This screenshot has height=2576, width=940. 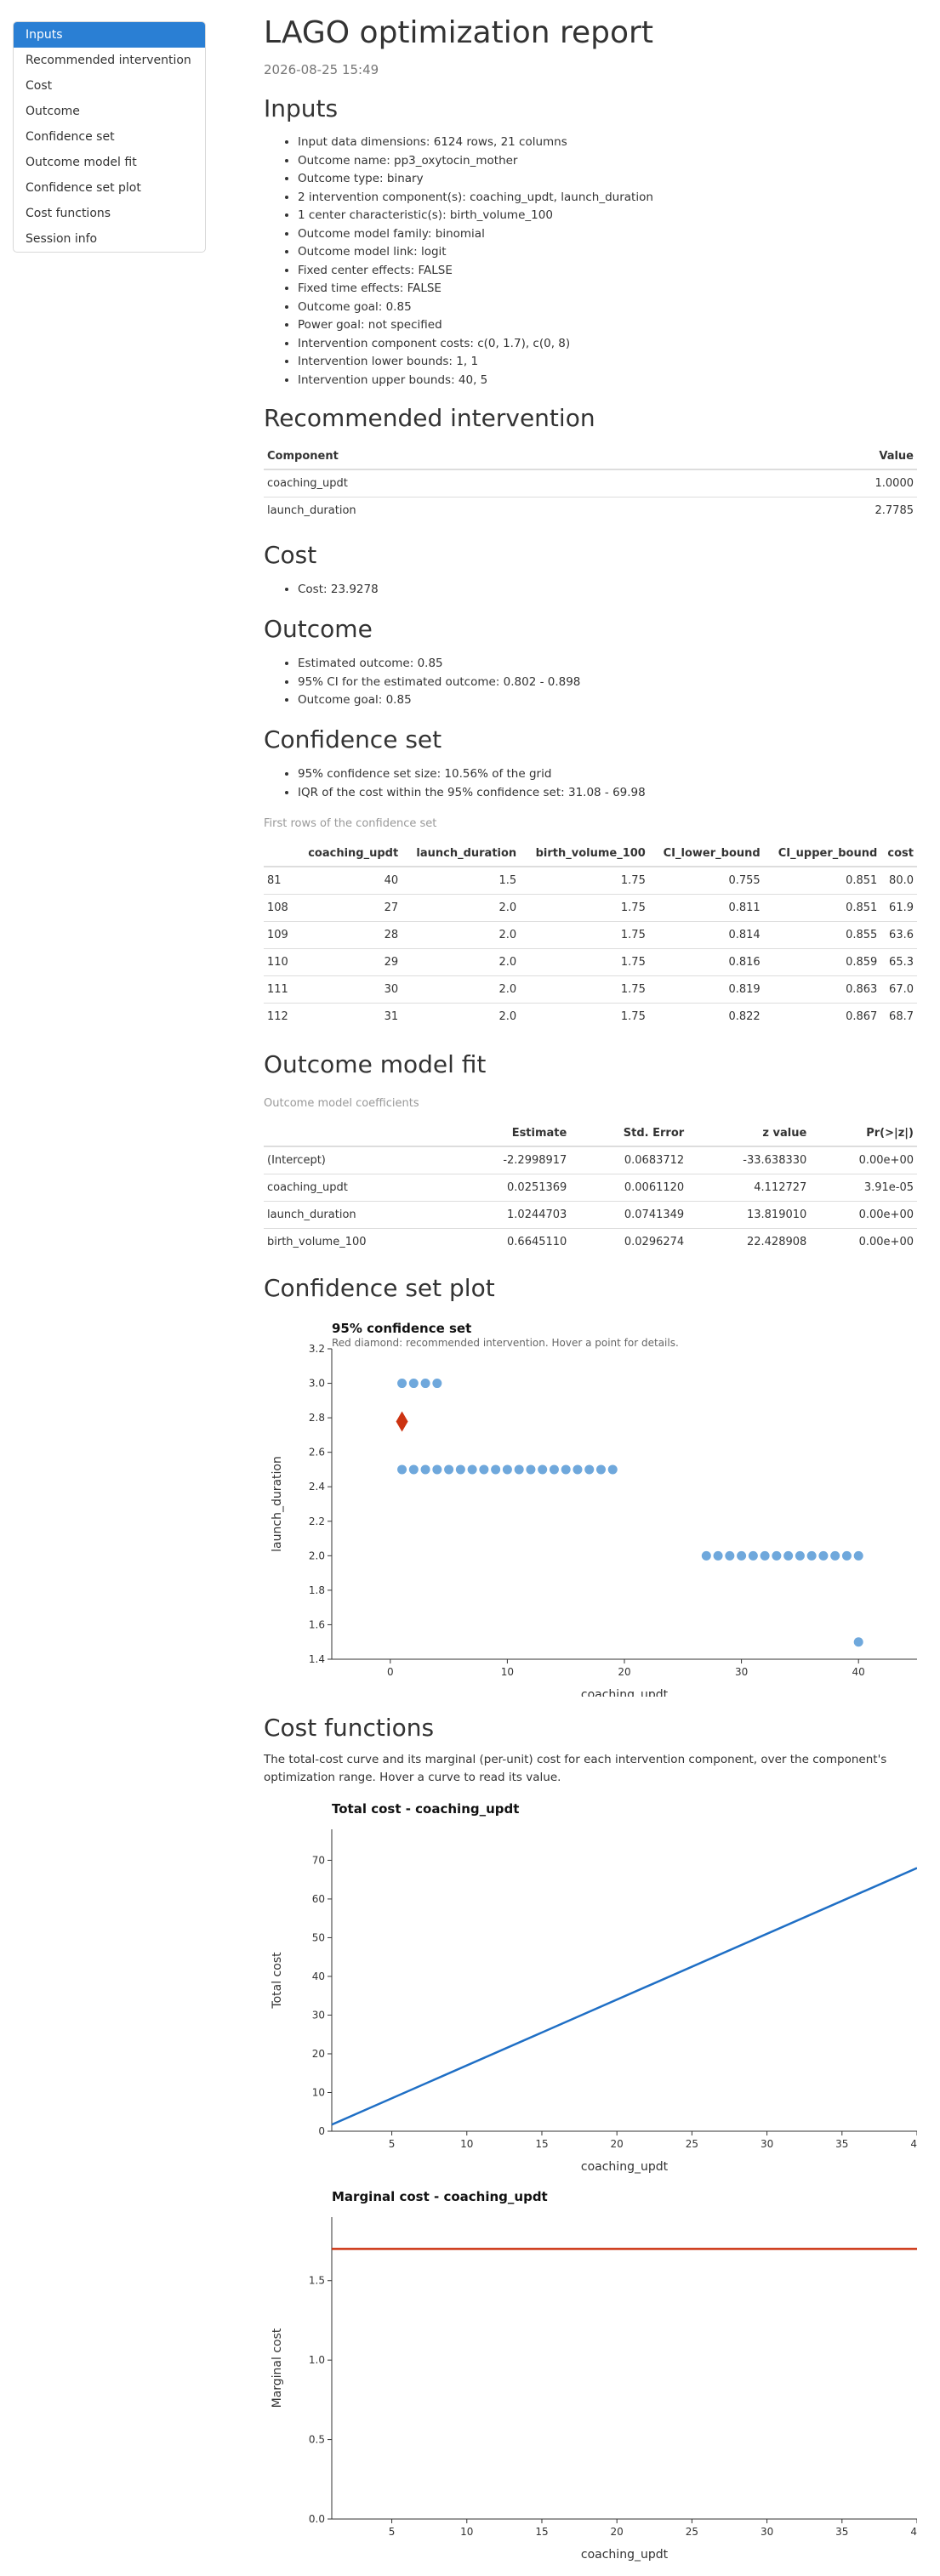 What do you see at coordinates (318, 2015) in the screenshot?
I see `y-tick-label: 30` at bounding box center [318, 2015].